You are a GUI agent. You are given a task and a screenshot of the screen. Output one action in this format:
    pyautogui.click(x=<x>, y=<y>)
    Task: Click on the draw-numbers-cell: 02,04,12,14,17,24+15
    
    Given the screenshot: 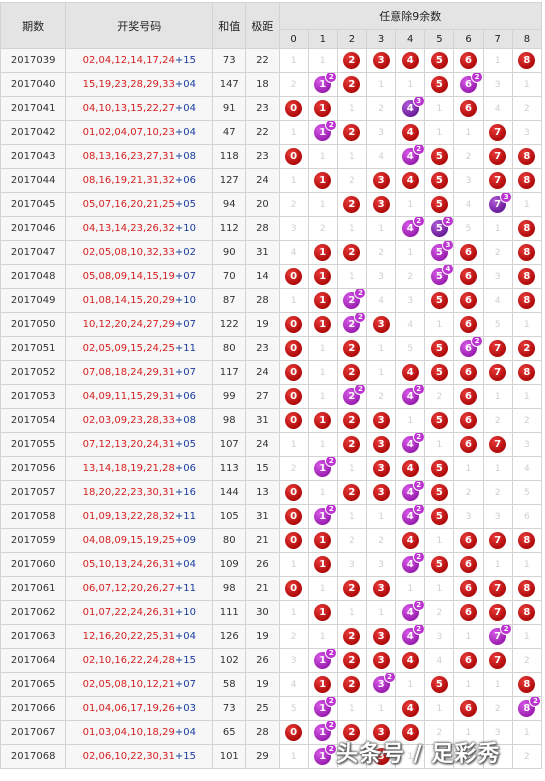 What is the action you would take?
    pyautogui.click(x=139, y=60)
    